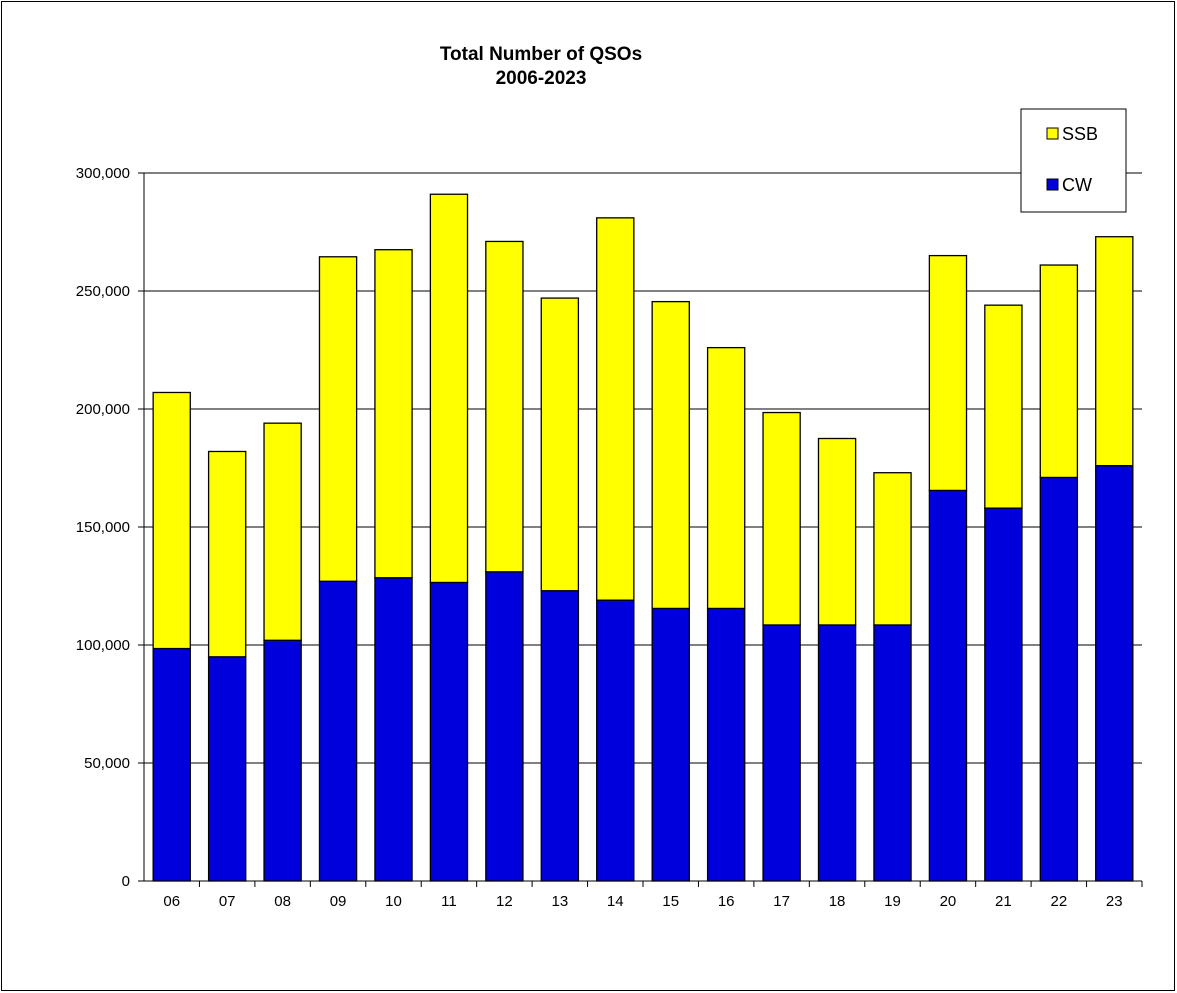 This screenshot has width=1177, height=993. Describe the element at coordinates (670, 901) in the screenshot. I see `x-tick-label: 15` at that location.